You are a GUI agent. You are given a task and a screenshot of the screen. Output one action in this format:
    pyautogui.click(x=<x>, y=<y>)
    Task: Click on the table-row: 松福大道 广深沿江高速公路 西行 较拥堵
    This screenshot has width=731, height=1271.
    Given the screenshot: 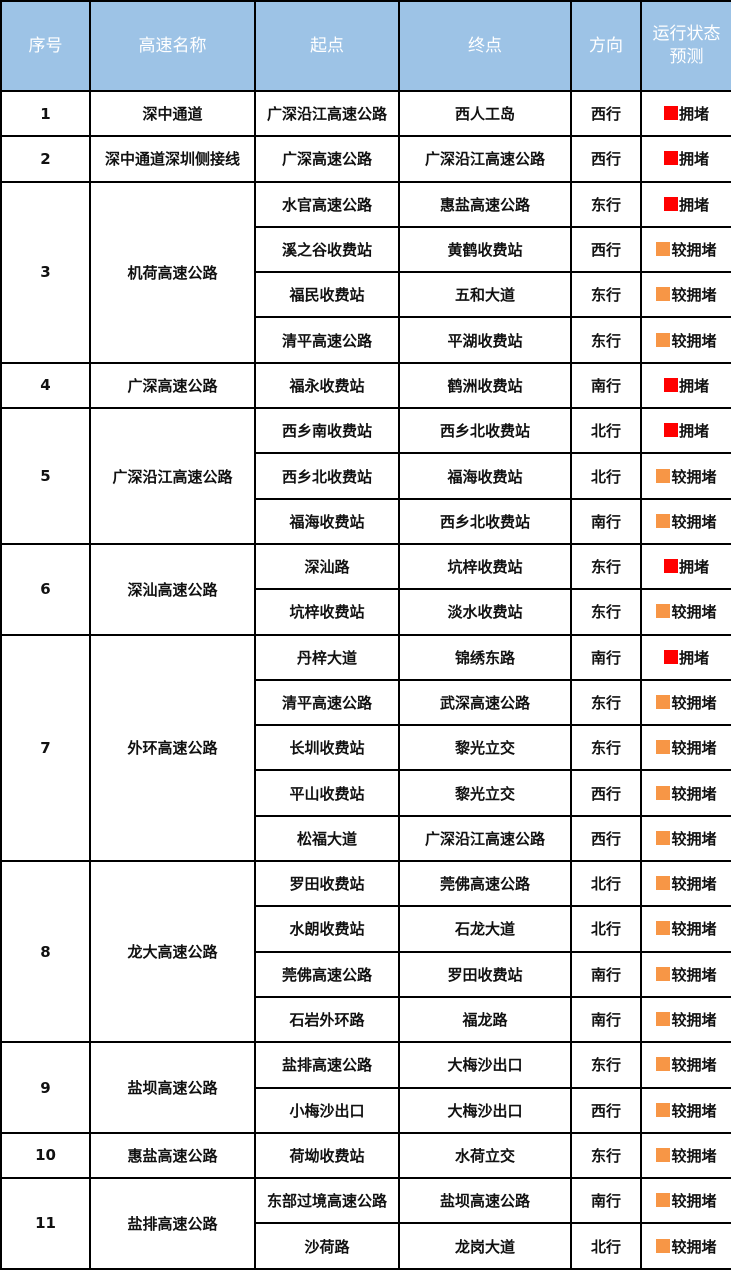 What is the action you would take?
    pyautogui.click(x=366, y=838)
    